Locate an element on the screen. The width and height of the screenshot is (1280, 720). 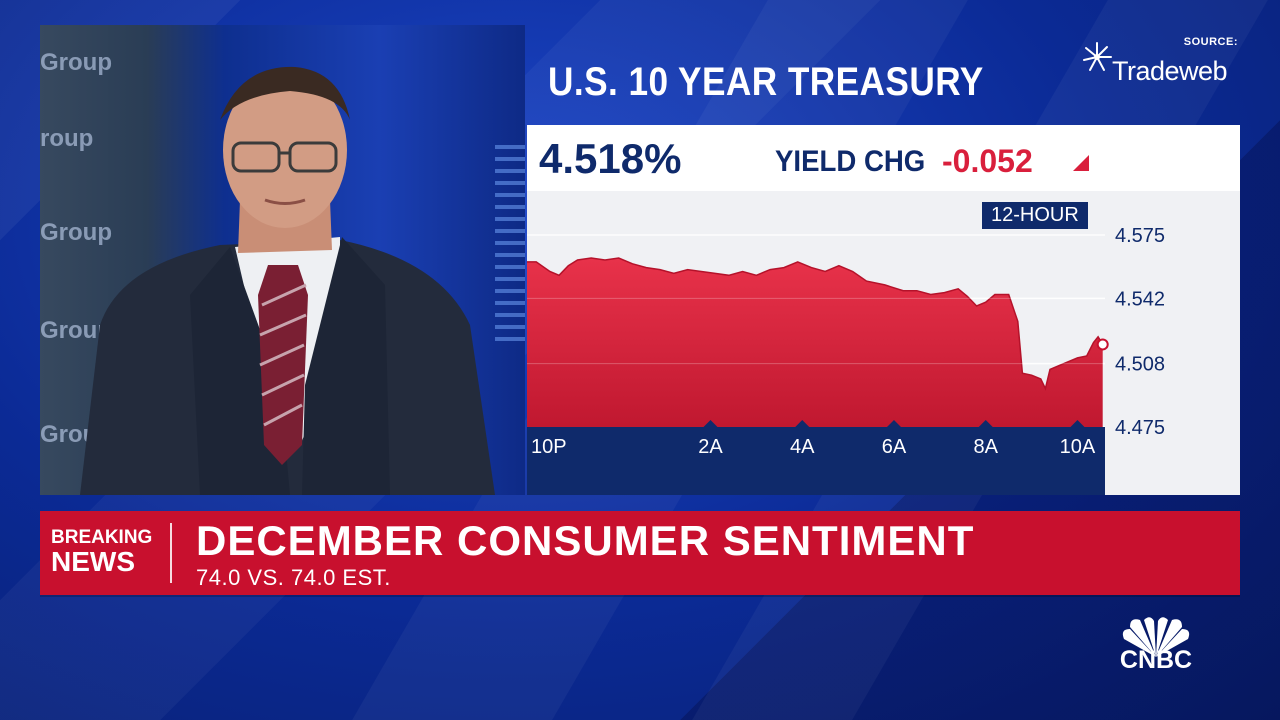
network-logo-text: CNBC is located at coordinates (1156, 660).